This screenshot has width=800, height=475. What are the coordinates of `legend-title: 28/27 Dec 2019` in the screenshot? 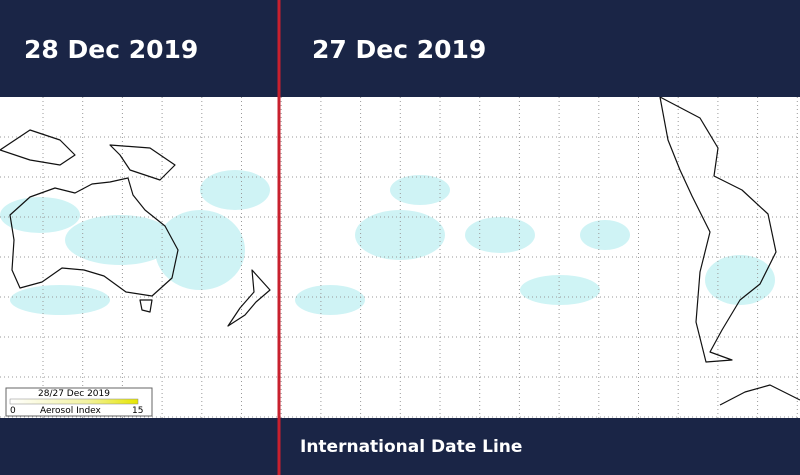 It's located at (74, 394).